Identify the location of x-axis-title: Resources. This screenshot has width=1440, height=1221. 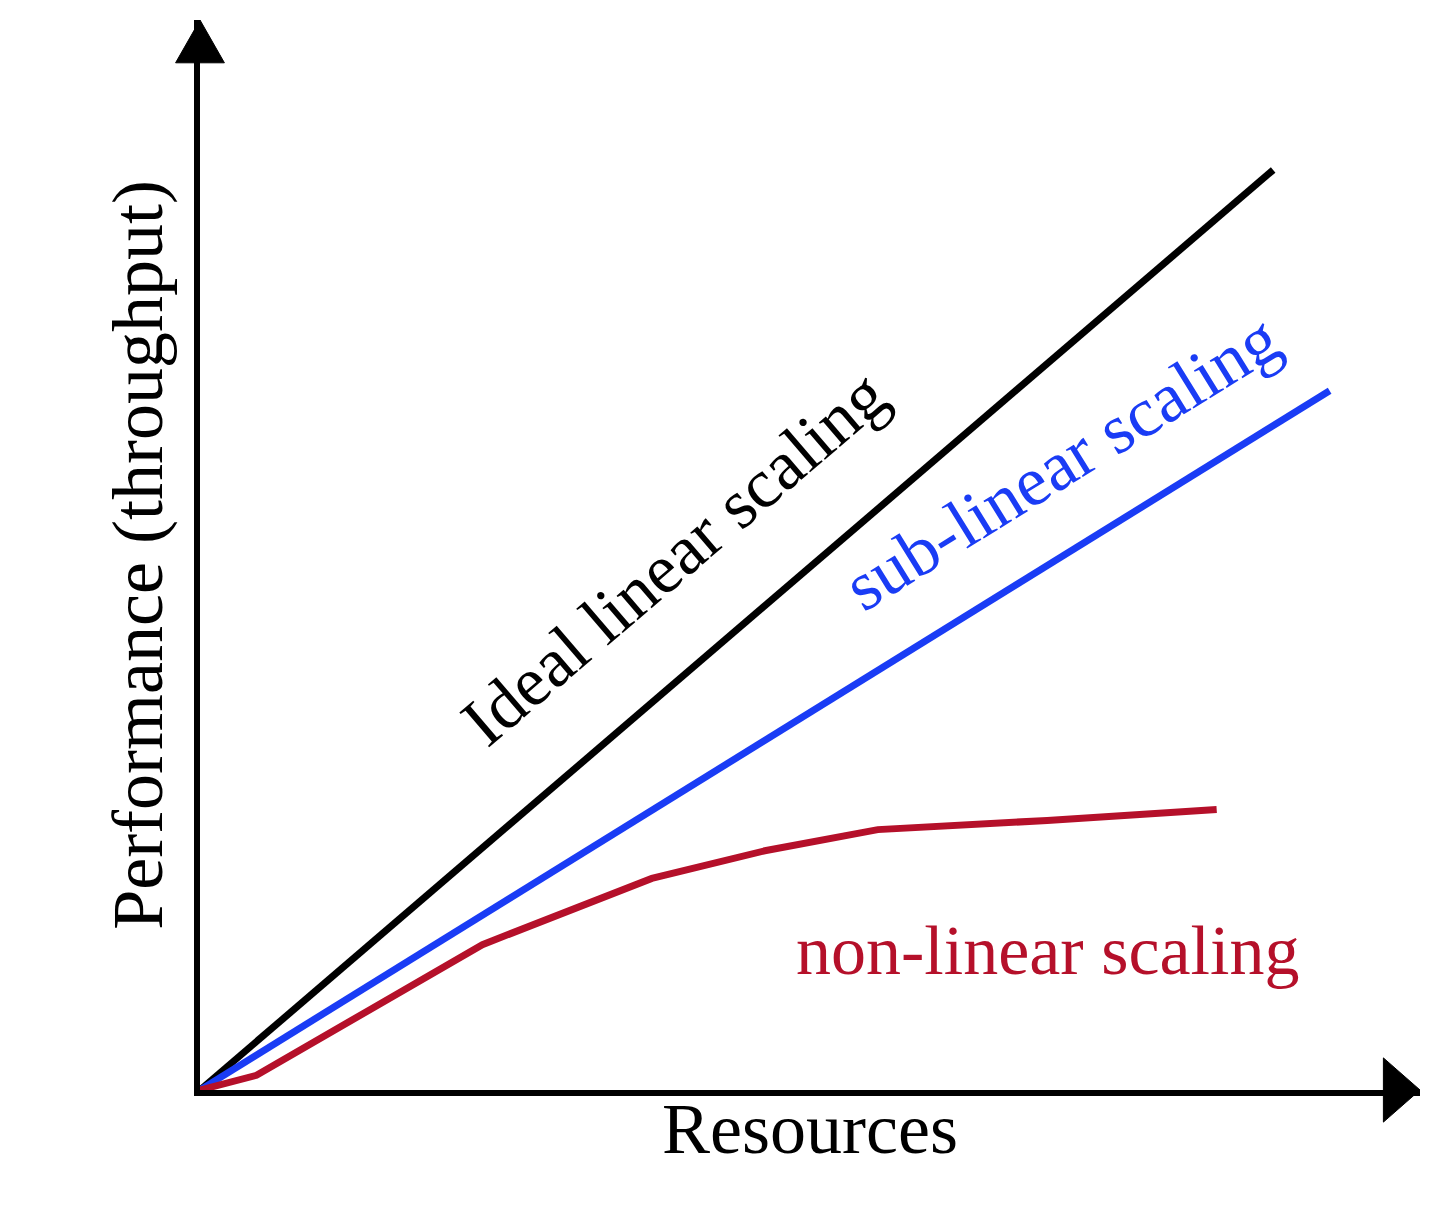
(810, 1129).